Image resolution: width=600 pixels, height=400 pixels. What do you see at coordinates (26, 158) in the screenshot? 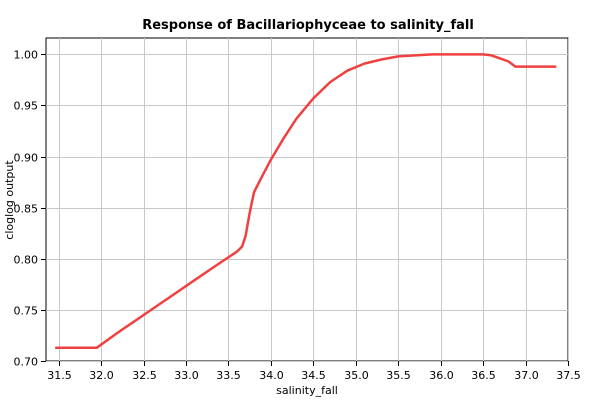
I see `y-tick-label: 0.90` at bounding box center [26, 158].